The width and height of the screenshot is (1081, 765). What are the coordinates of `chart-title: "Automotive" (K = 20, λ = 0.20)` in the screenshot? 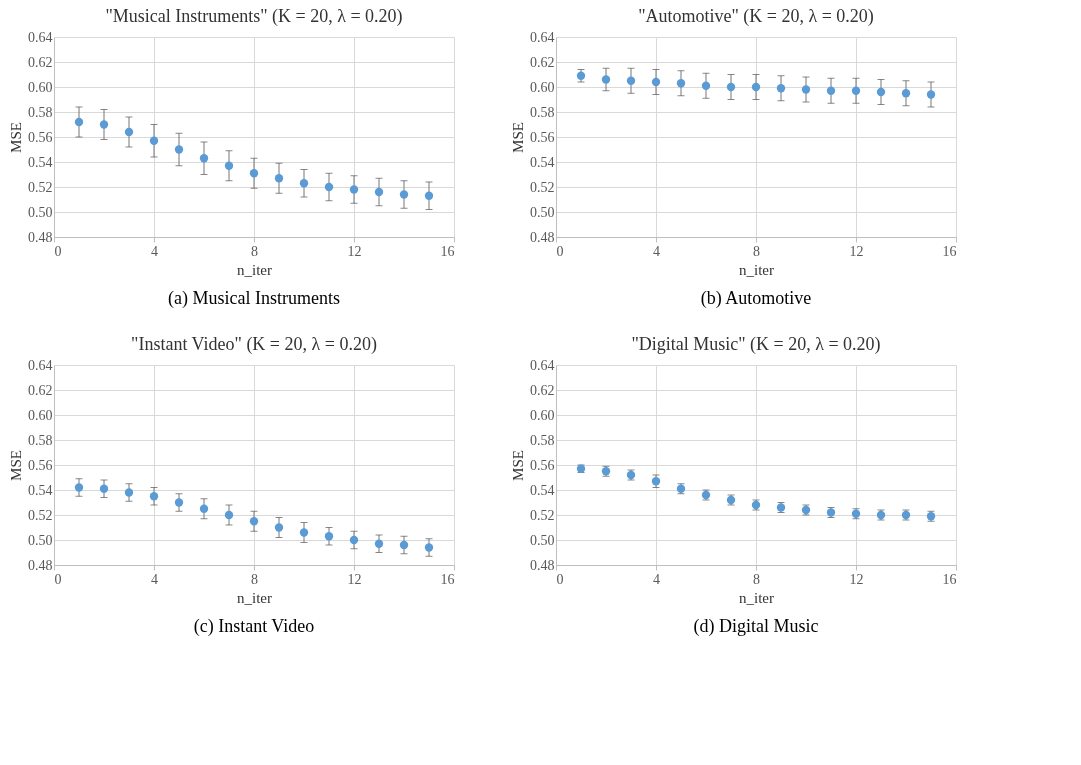 It's located at (756, 16).